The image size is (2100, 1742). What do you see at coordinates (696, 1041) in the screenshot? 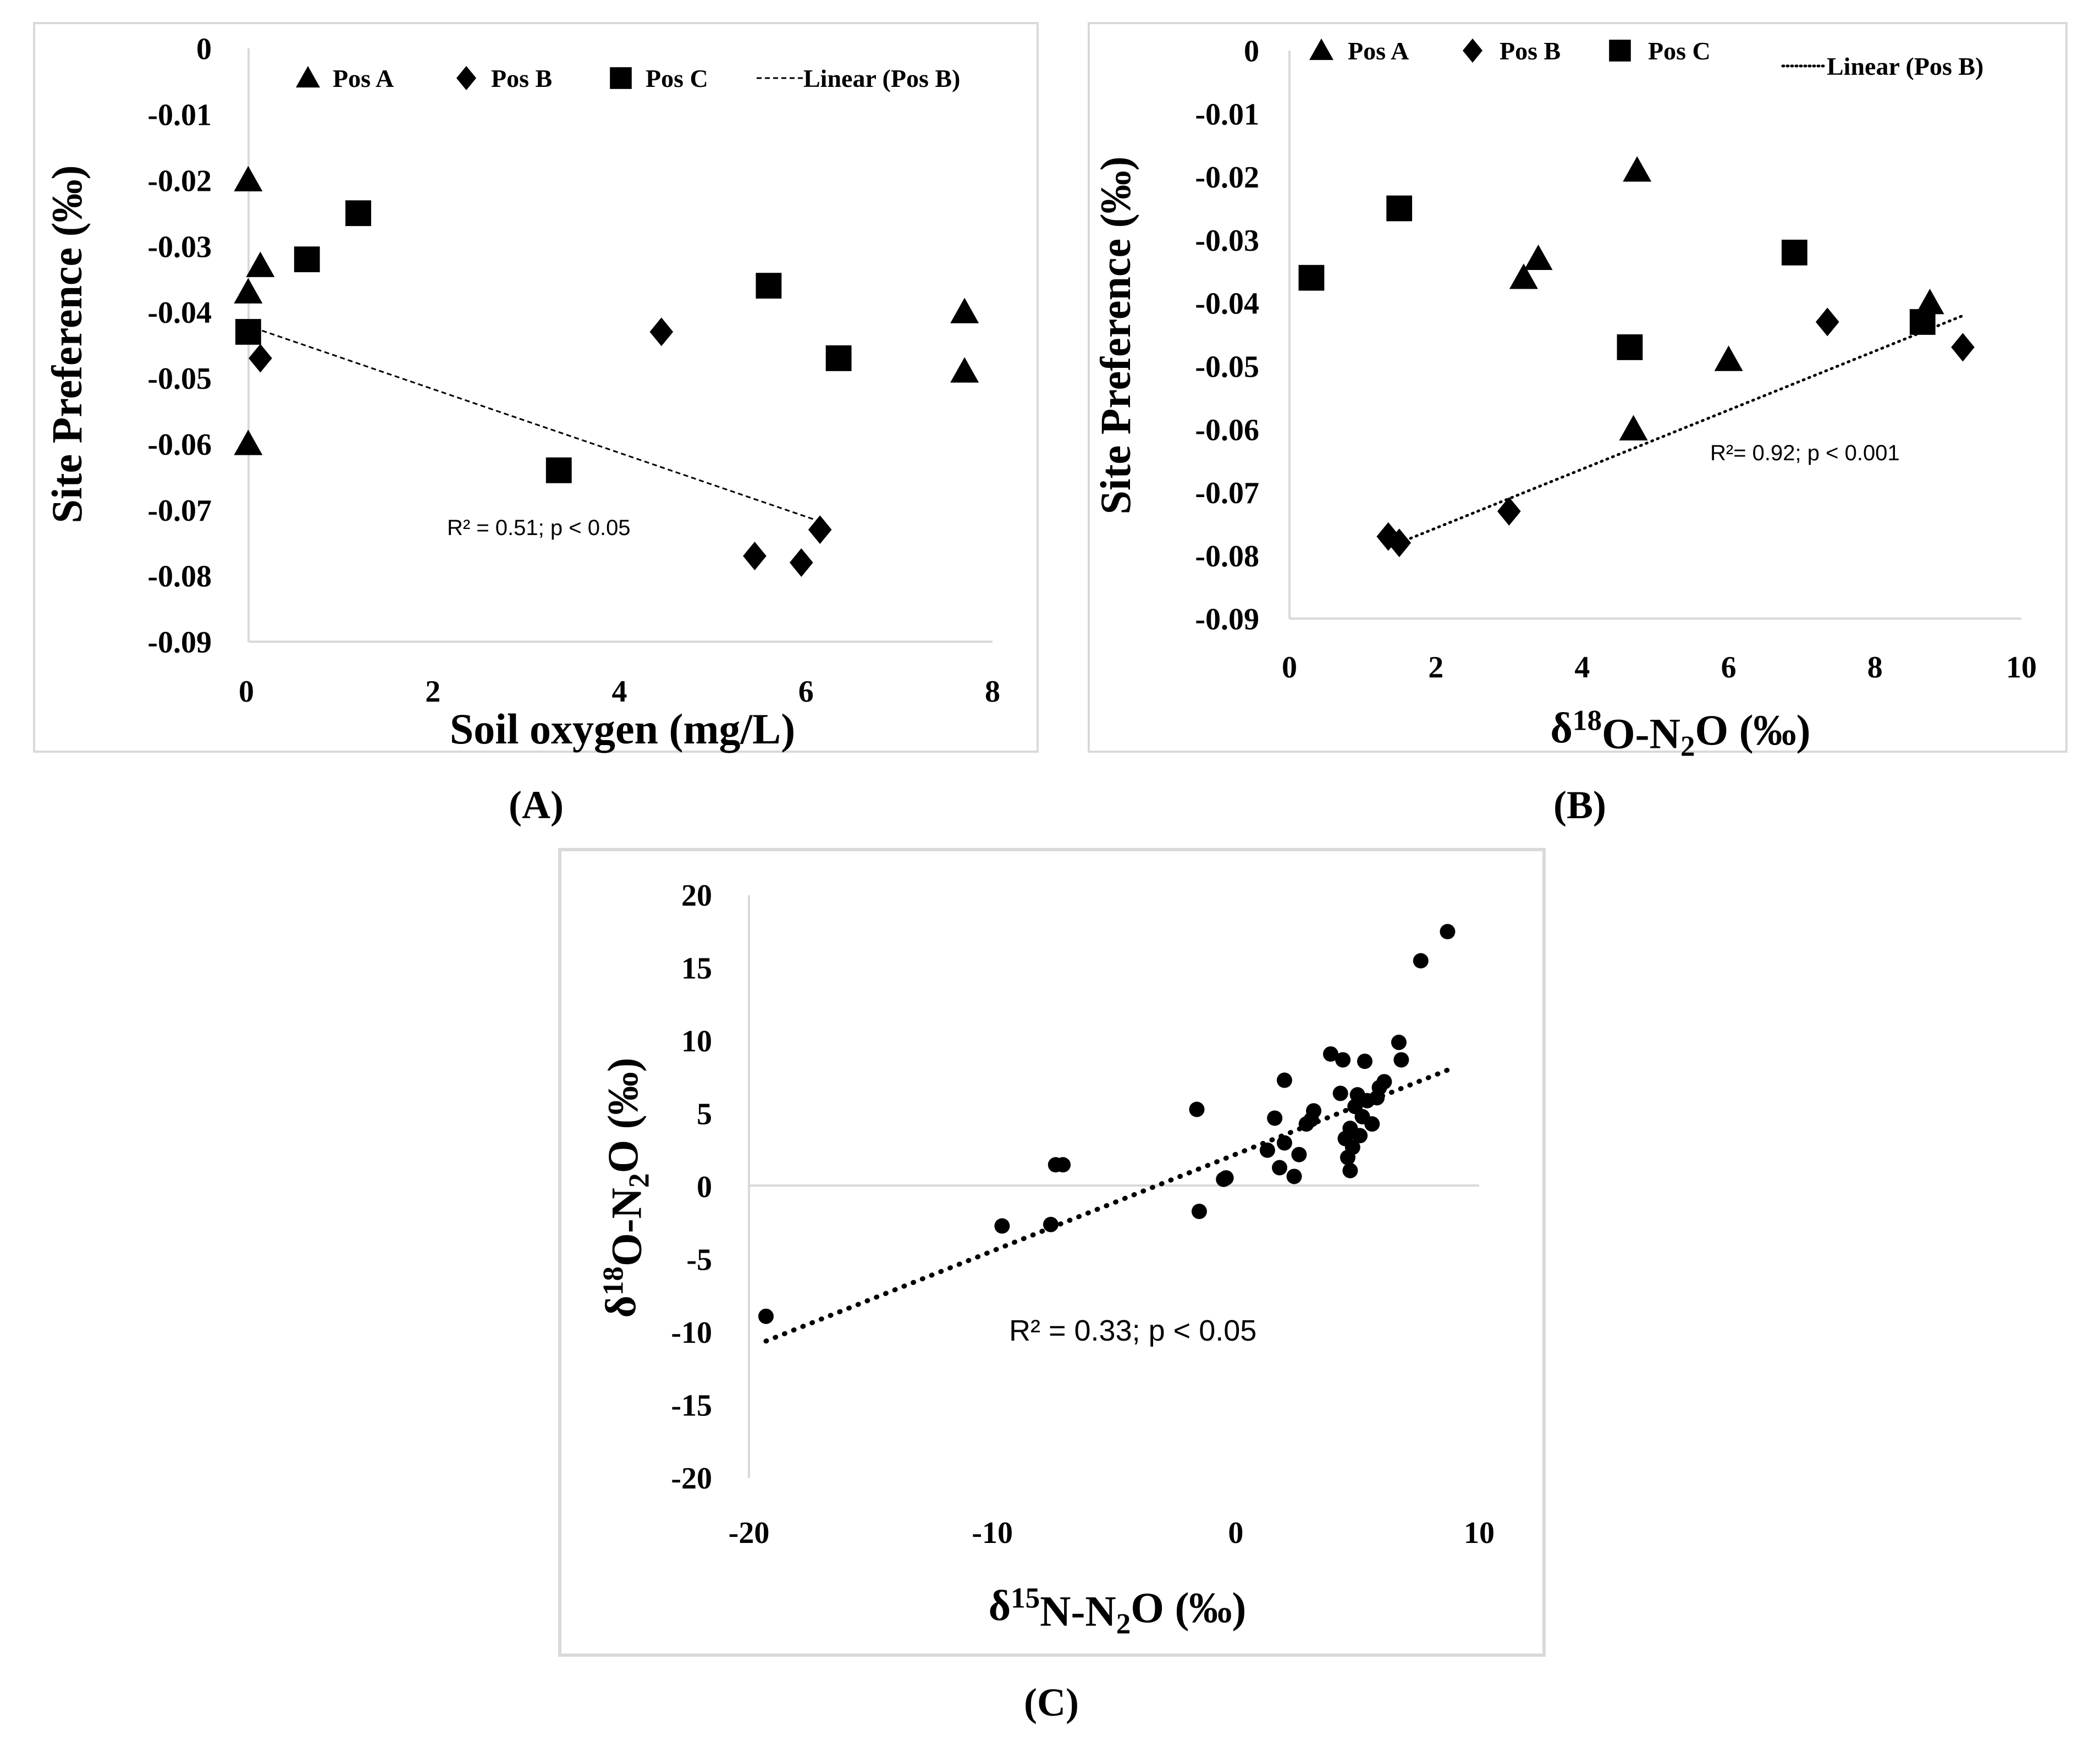
I see `y-tick-label: 10` at bounding box center [696, 1041].